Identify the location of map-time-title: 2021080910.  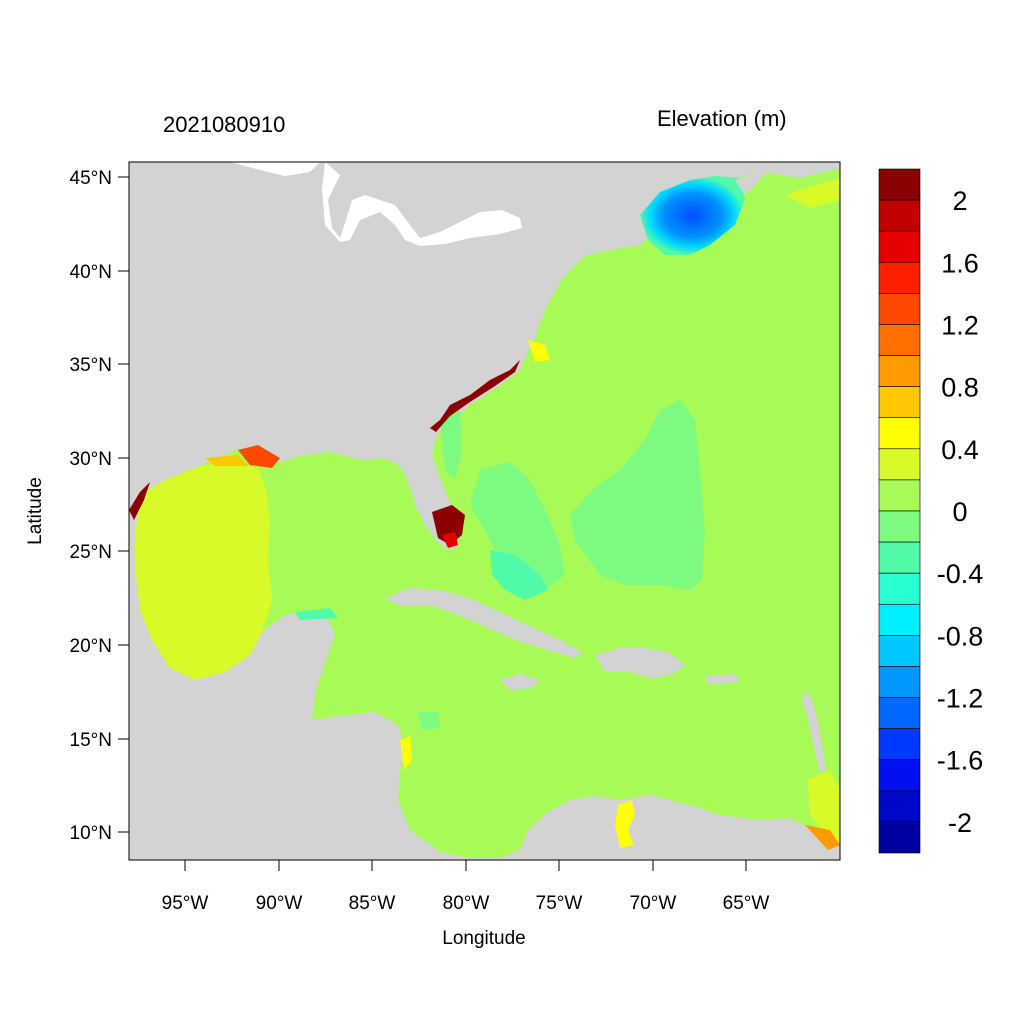
(224, 124).